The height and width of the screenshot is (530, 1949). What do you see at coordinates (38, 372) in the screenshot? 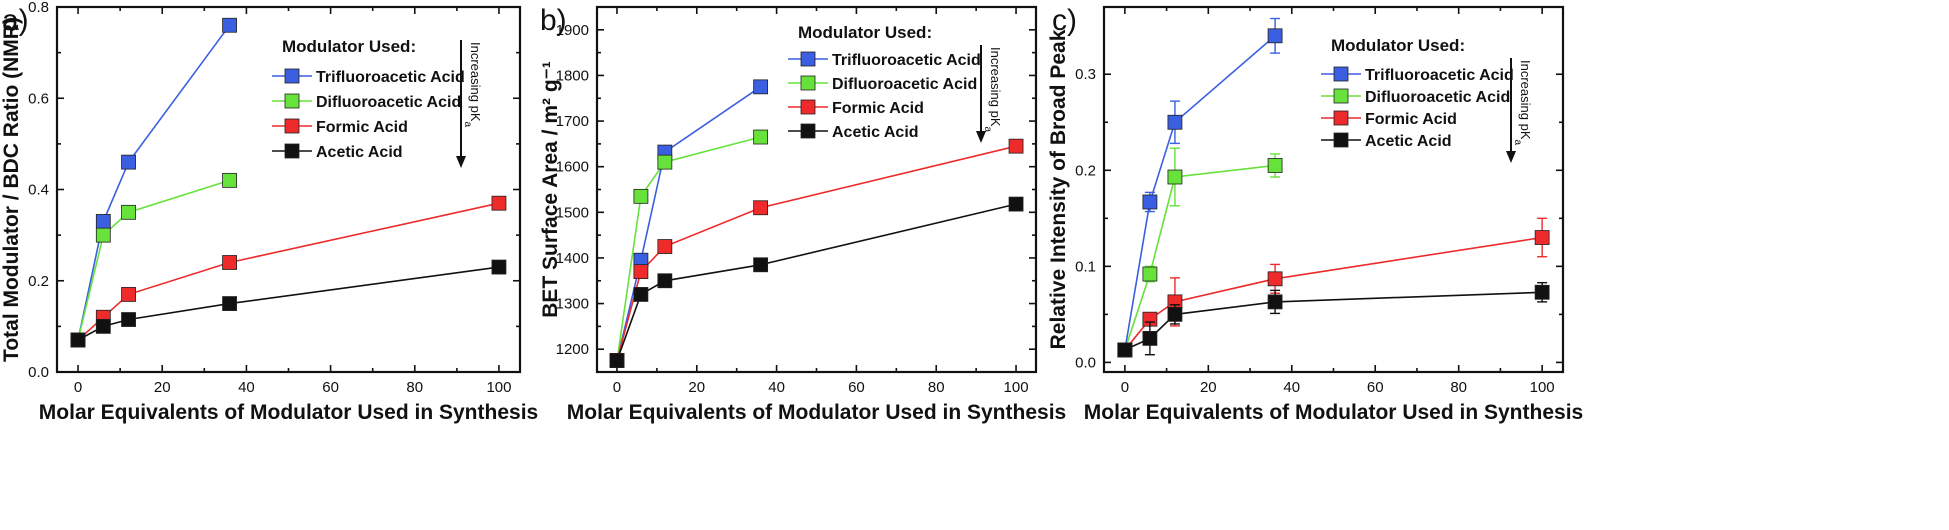
I see `y-tick-label: 0.0` at bounding box center [38, 372].